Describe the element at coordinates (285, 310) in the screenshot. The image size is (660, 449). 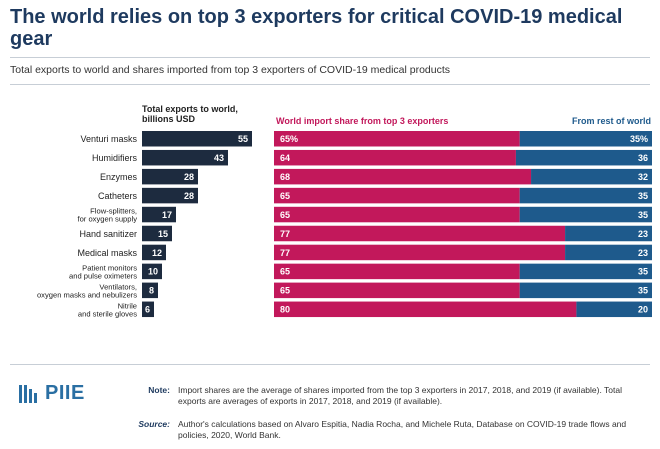
I see `share-label-top3: 80` at that location.